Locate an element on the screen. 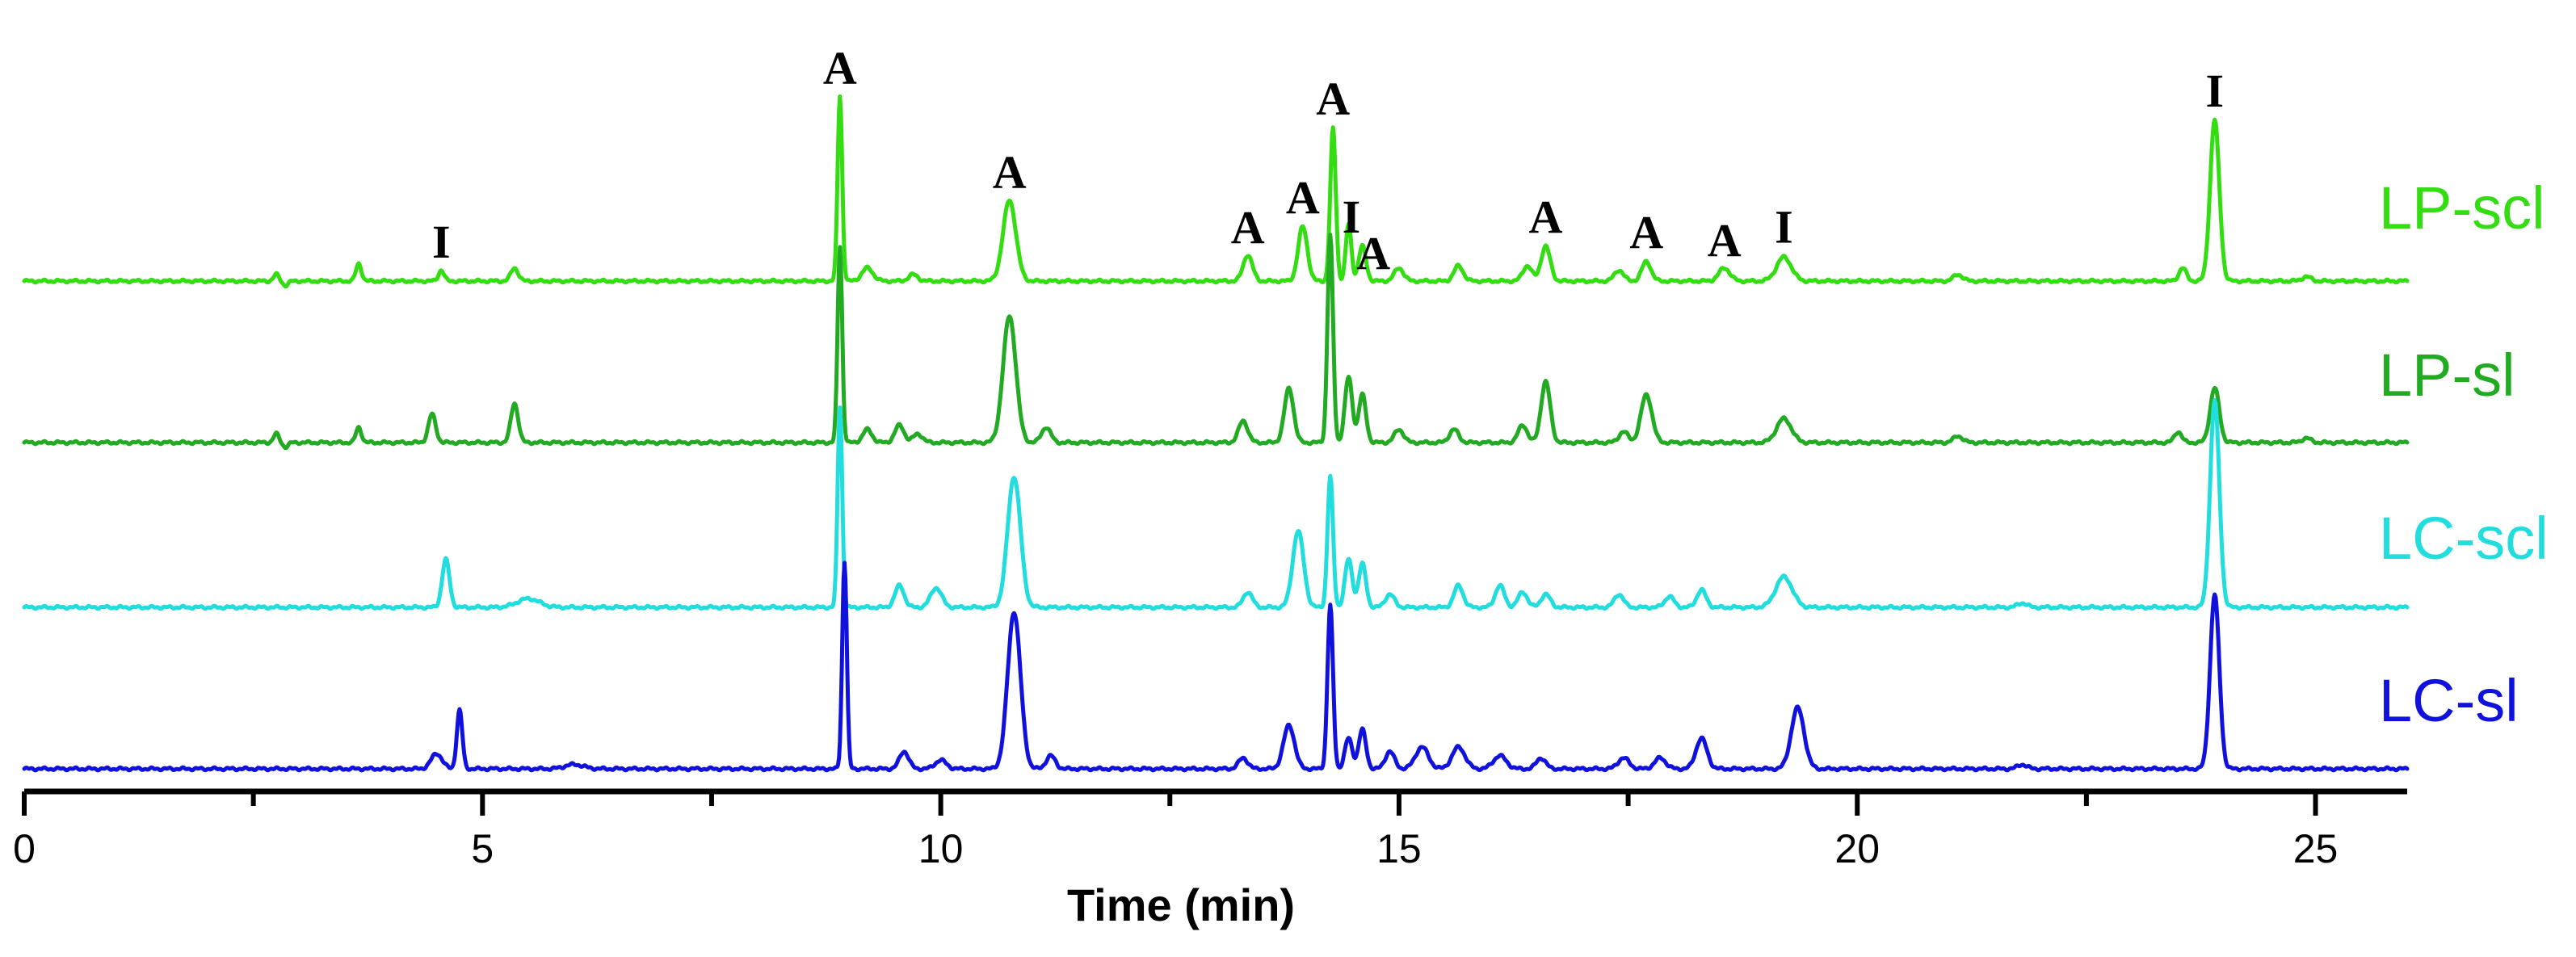 The height and width of the screenshot is (957, 2576). x-tick-label: 15 is located at coordinates (1399, 848).